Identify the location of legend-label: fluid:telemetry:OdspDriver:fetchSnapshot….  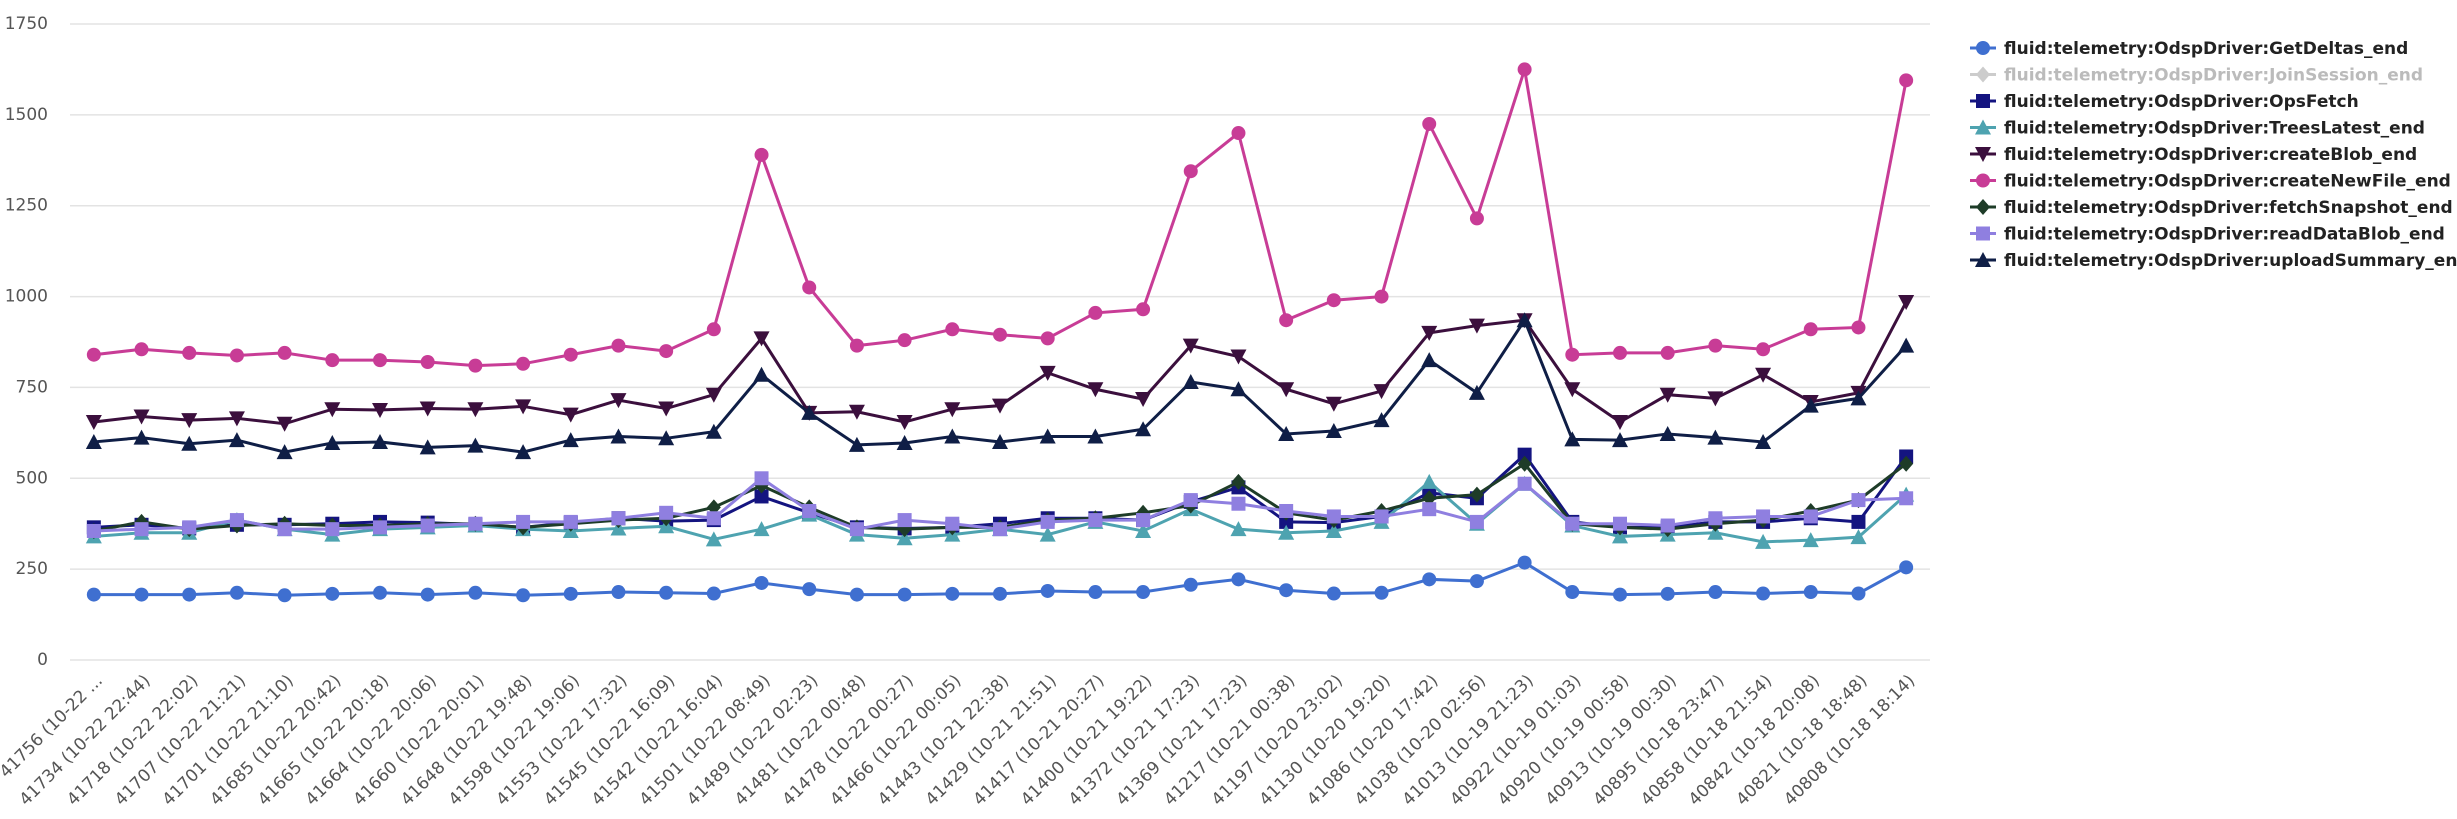
(2228, 208).